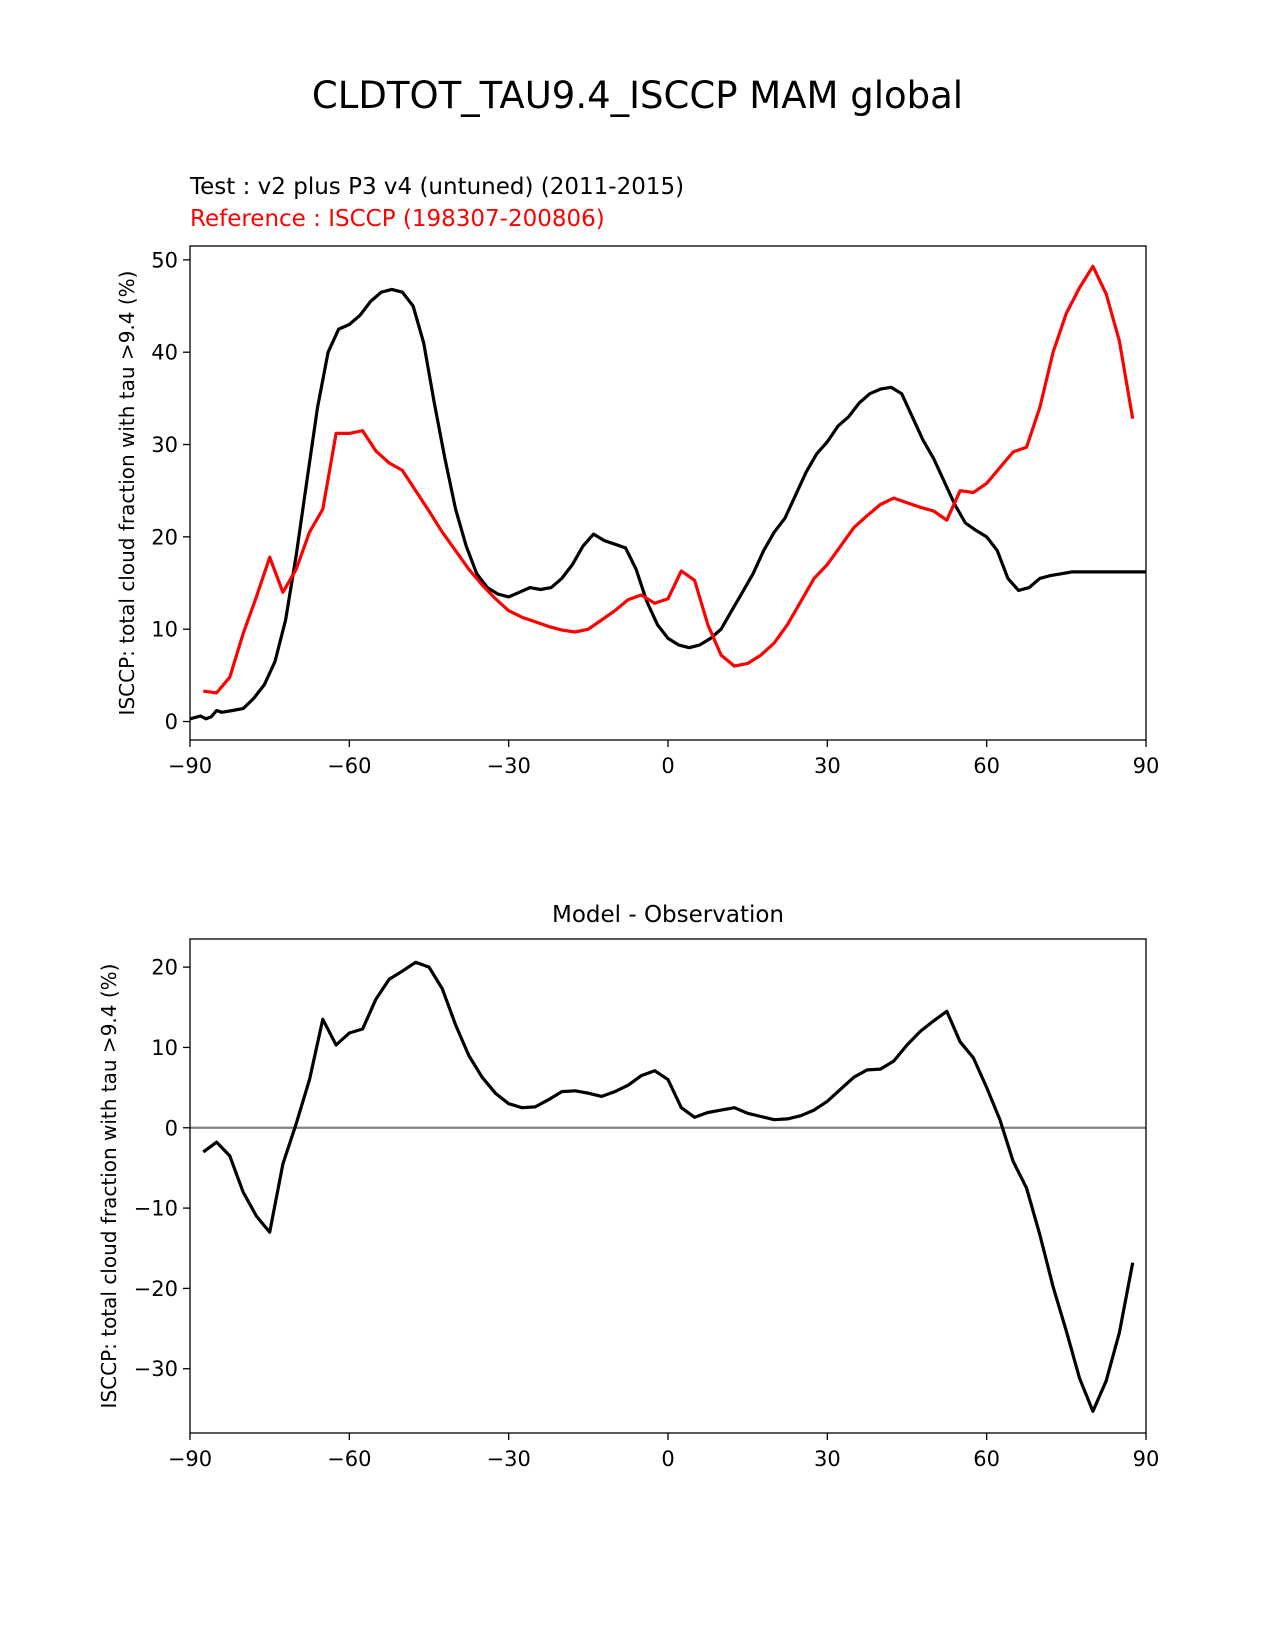 Image resolution: width=1275 pixels, height=1650 pixels. I want to click on top-x-tick-label: 30, so click(827, 766).